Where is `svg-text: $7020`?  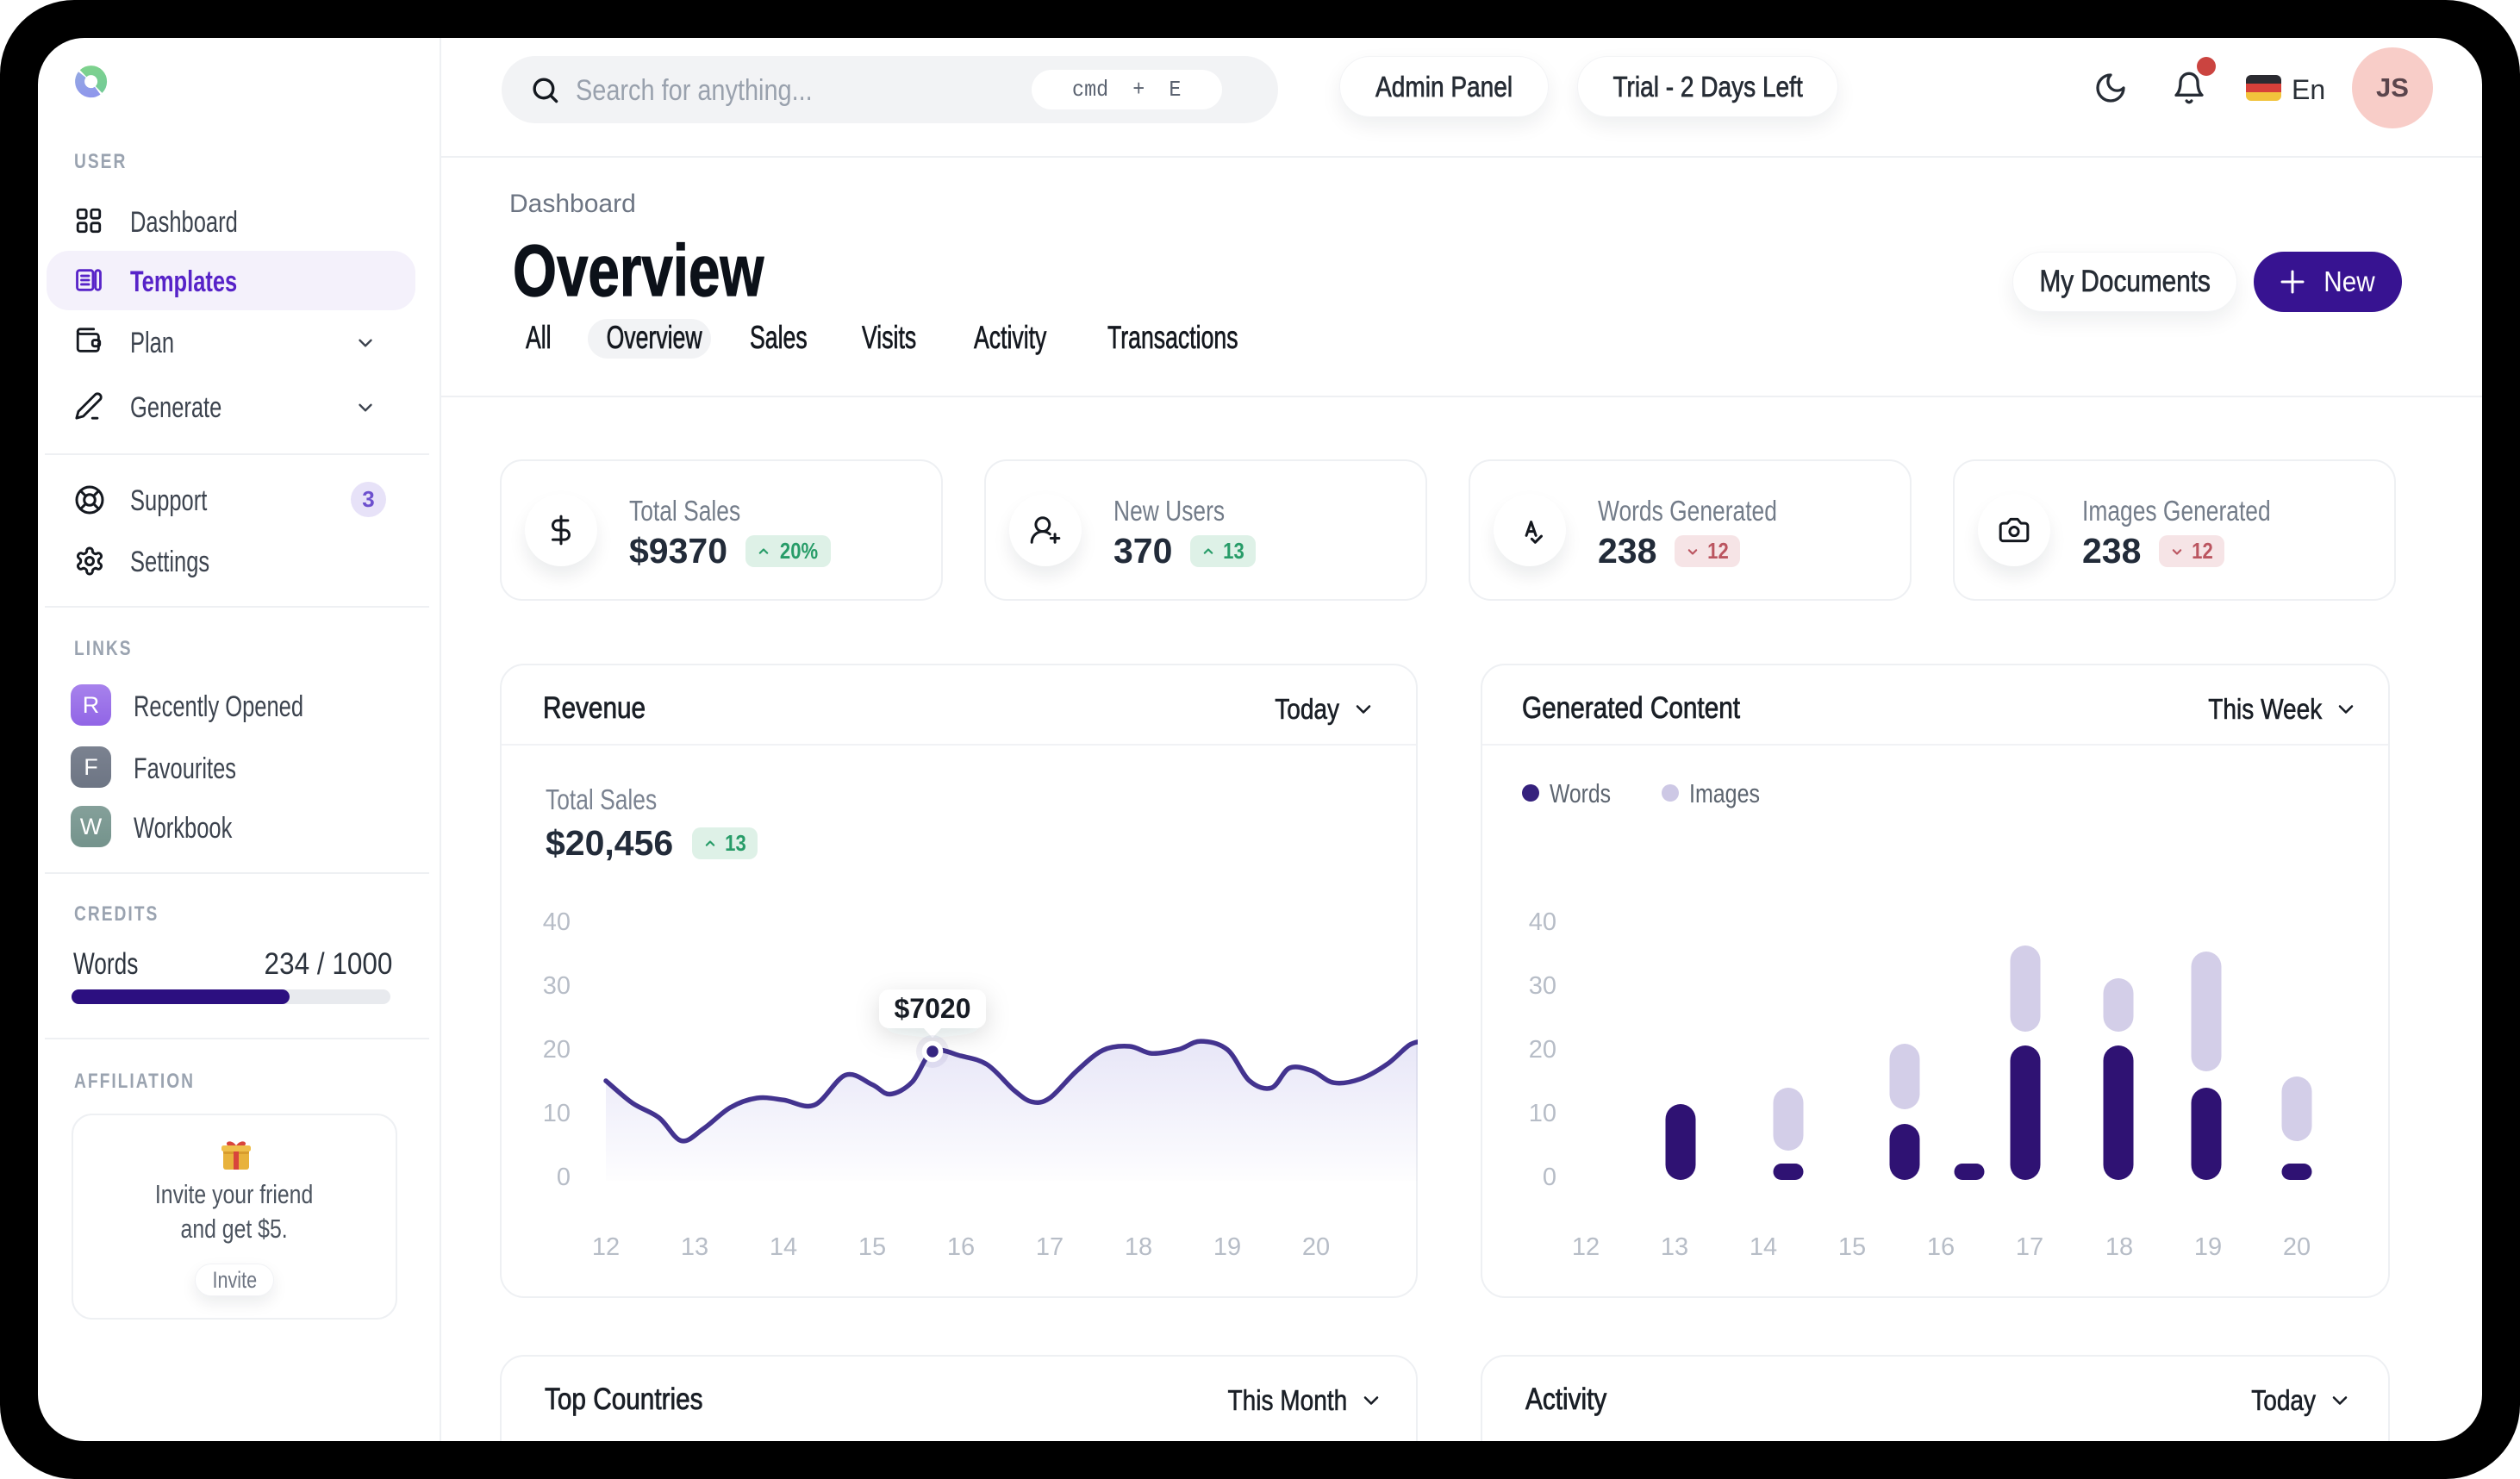
svg-text: $7020 is located at coordinates (933, 1008).